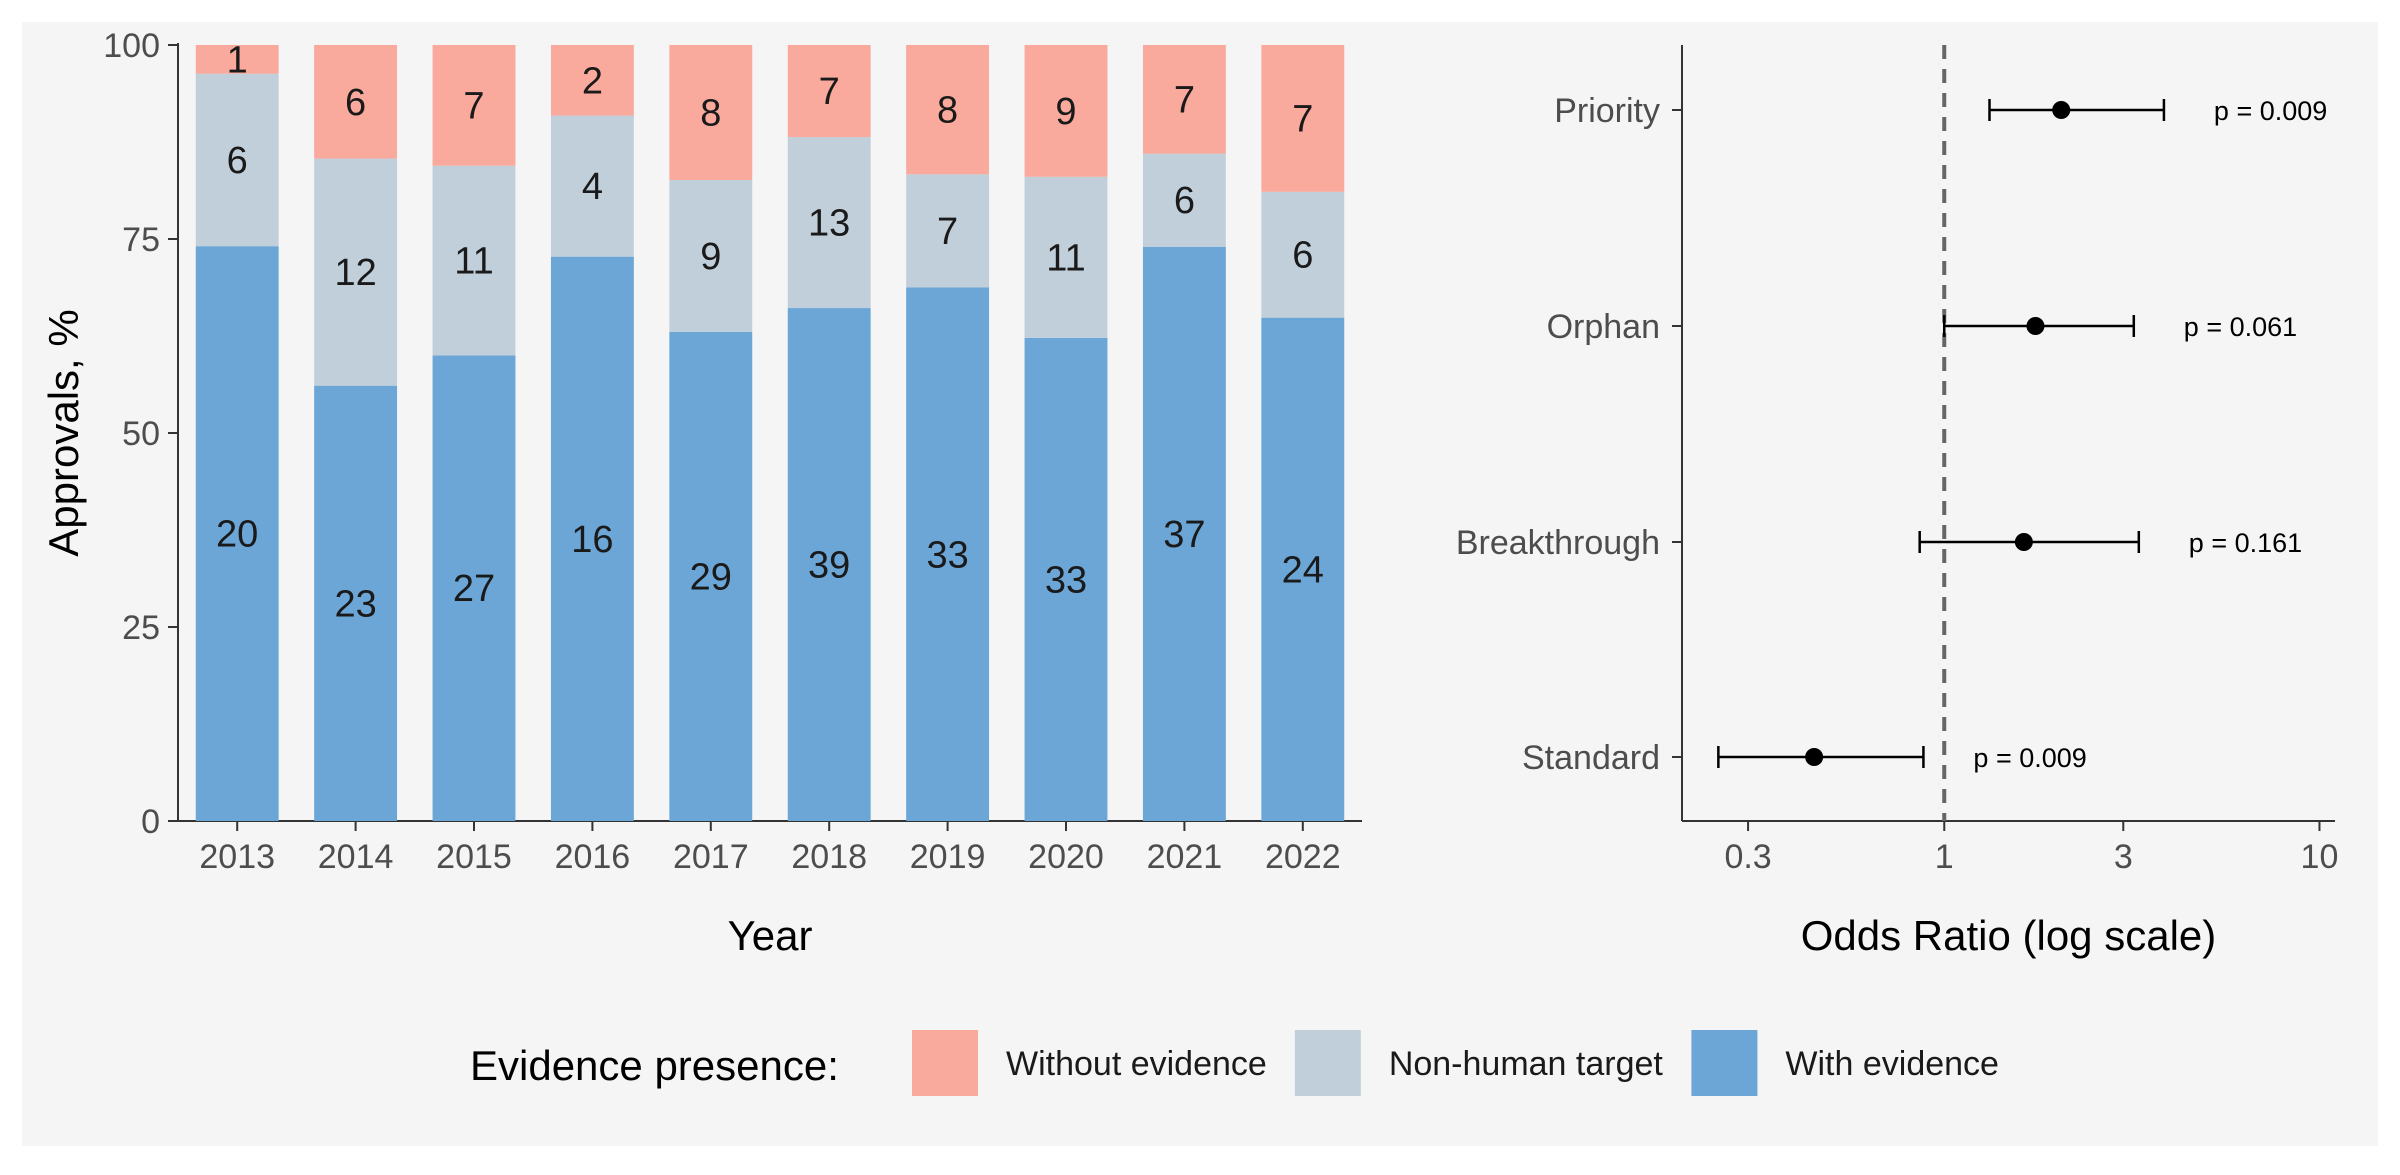 The height and width of the screenshot is (1175, 2400). What do you see at coordinates (1747, 857) in the screenshot?
I see `forest-x-tick-label: 0.3` at bounding box center [1747, 857].